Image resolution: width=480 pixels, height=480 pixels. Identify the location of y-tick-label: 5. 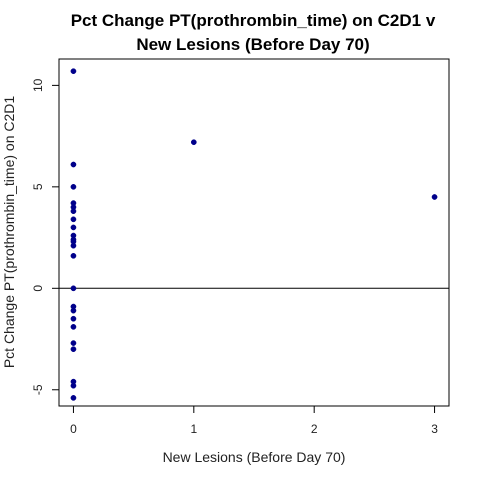
(38, 186).